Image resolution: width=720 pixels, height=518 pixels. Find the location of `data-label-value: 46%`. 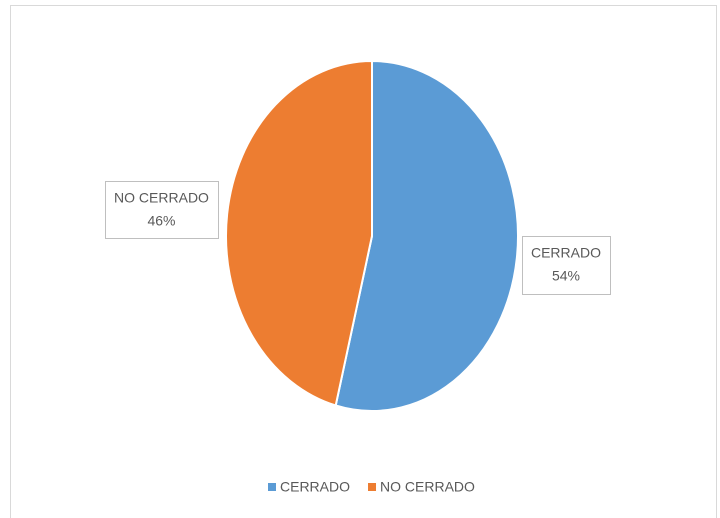

data-label-value: 46% is located at coordinates (161, 221).